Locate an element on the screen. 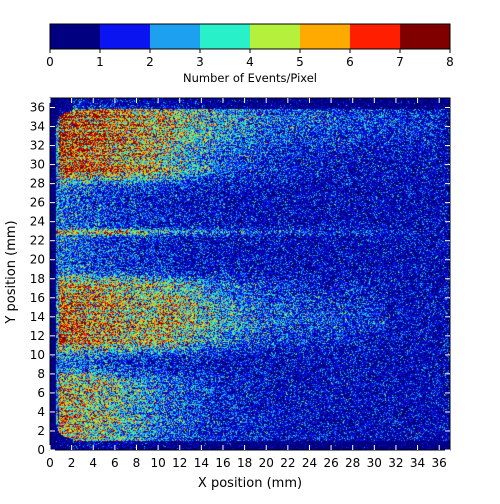  colorbar-tick-label: 4 is located at coordinates (250, 62).